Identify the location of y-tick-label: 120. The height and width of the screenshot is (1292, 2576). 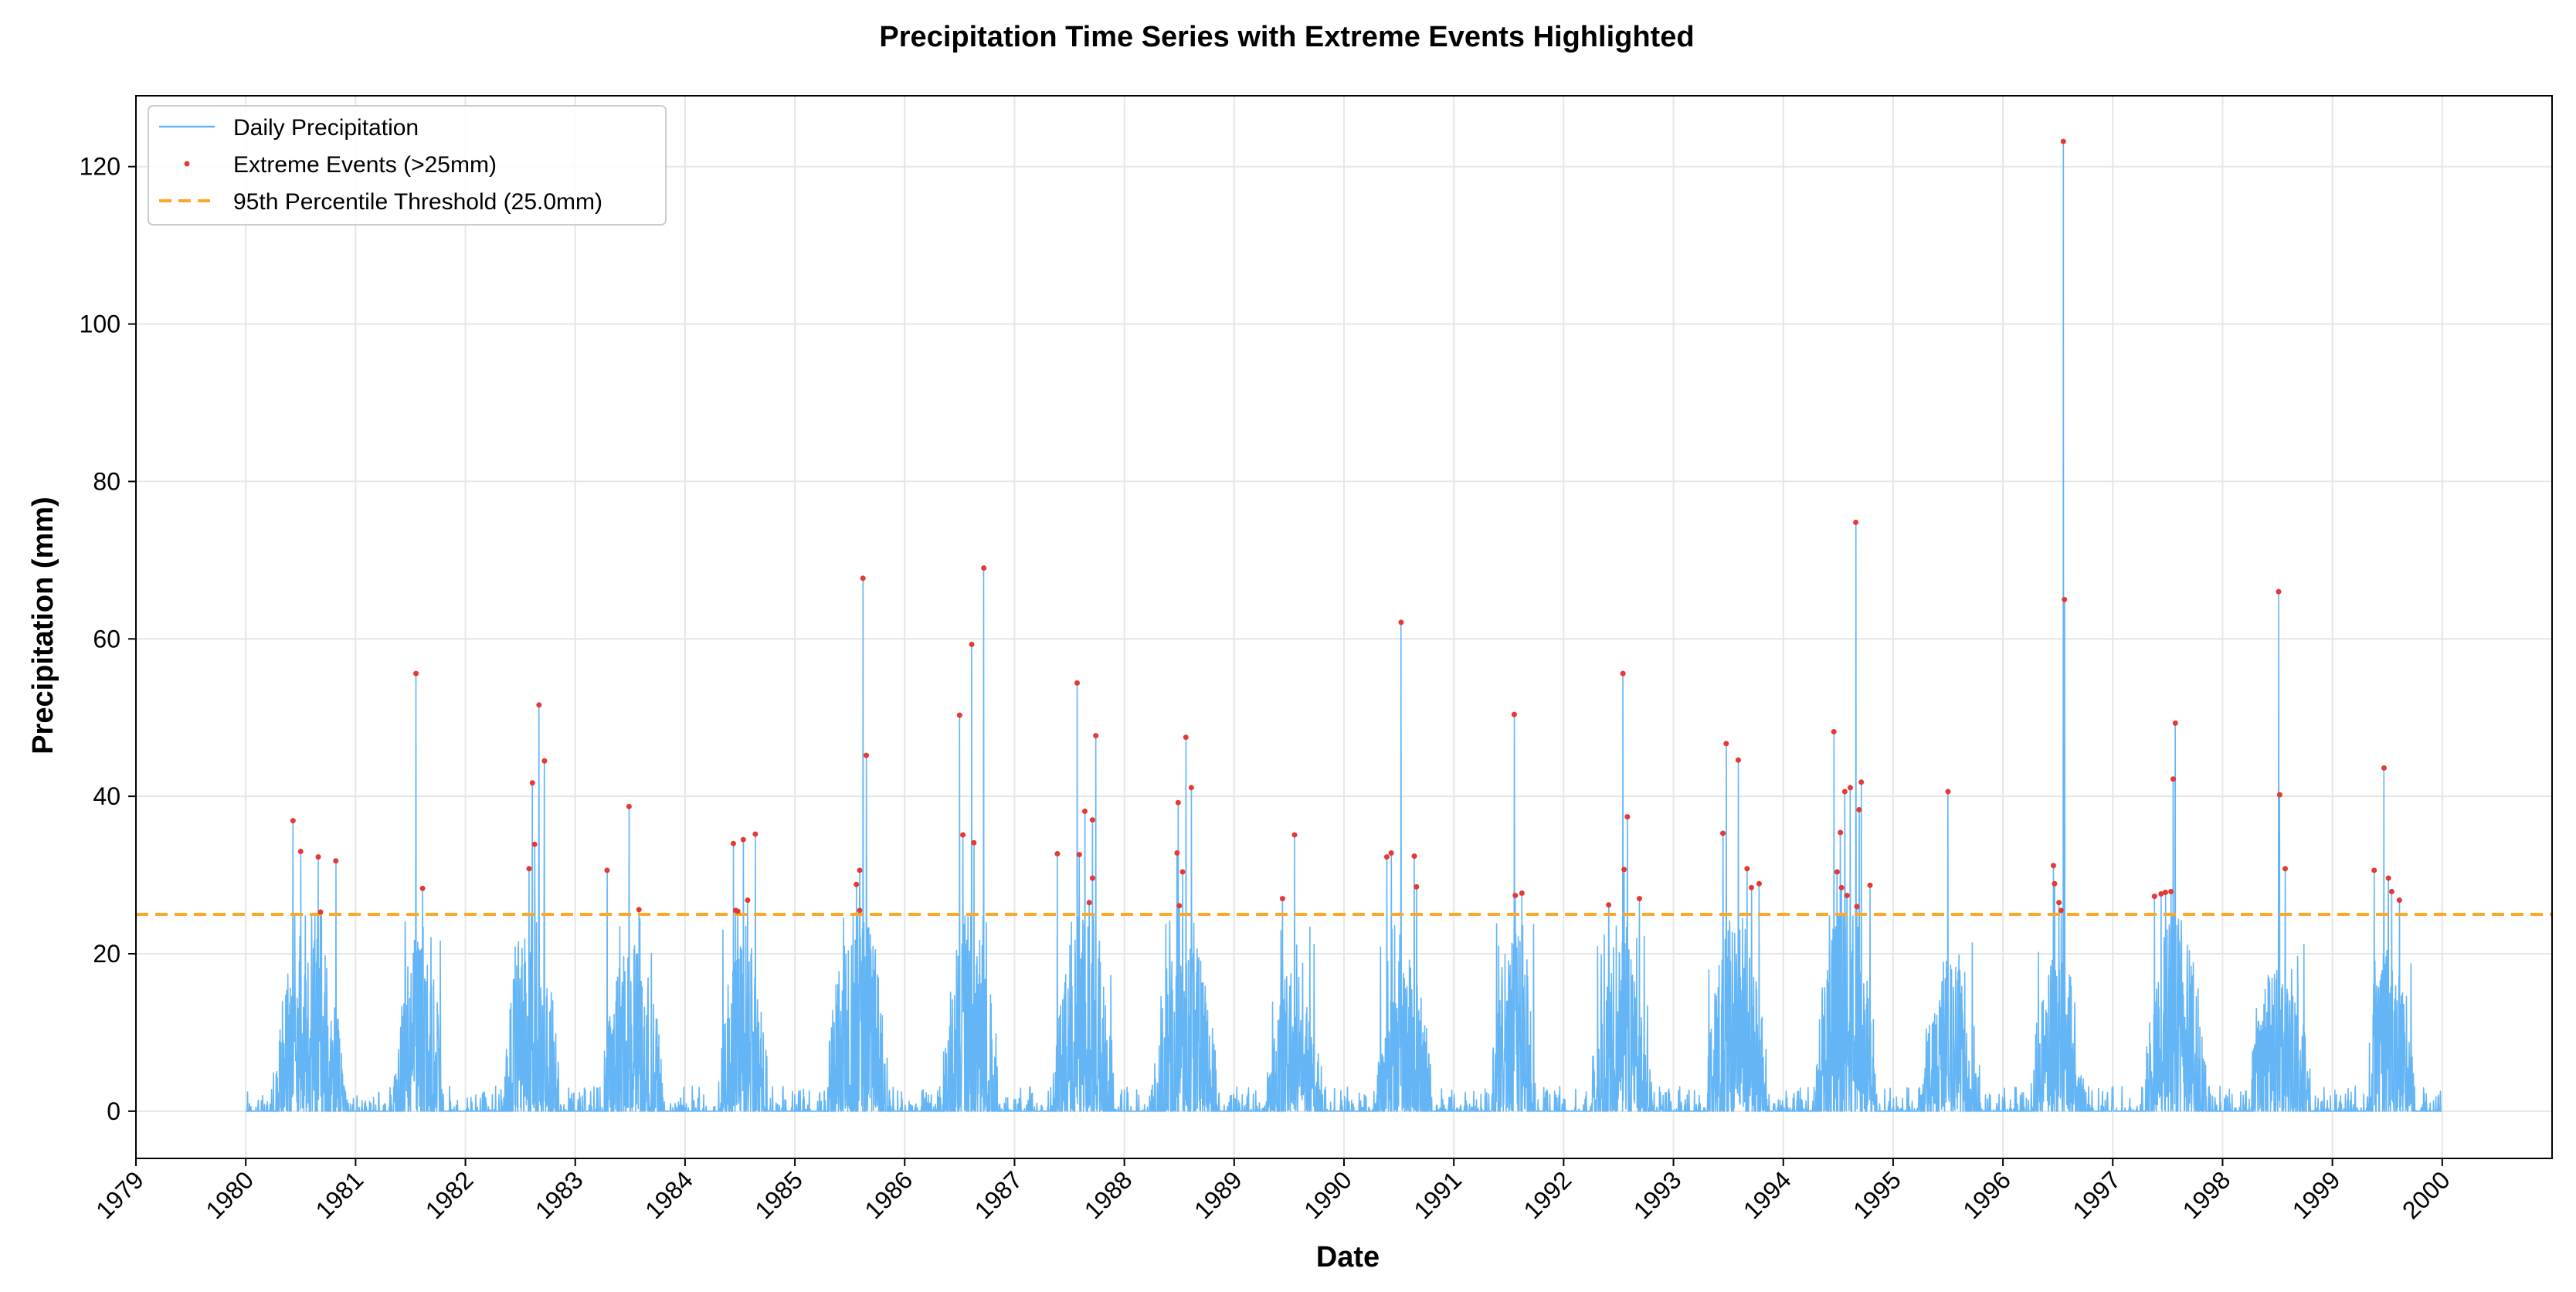
(100, 167).